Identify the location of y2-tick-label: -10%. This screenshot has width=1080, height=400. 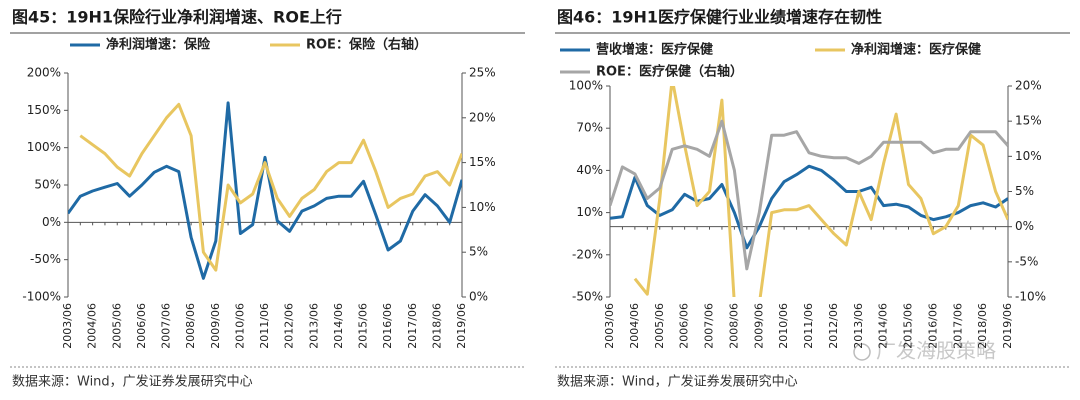
(1030, 297).